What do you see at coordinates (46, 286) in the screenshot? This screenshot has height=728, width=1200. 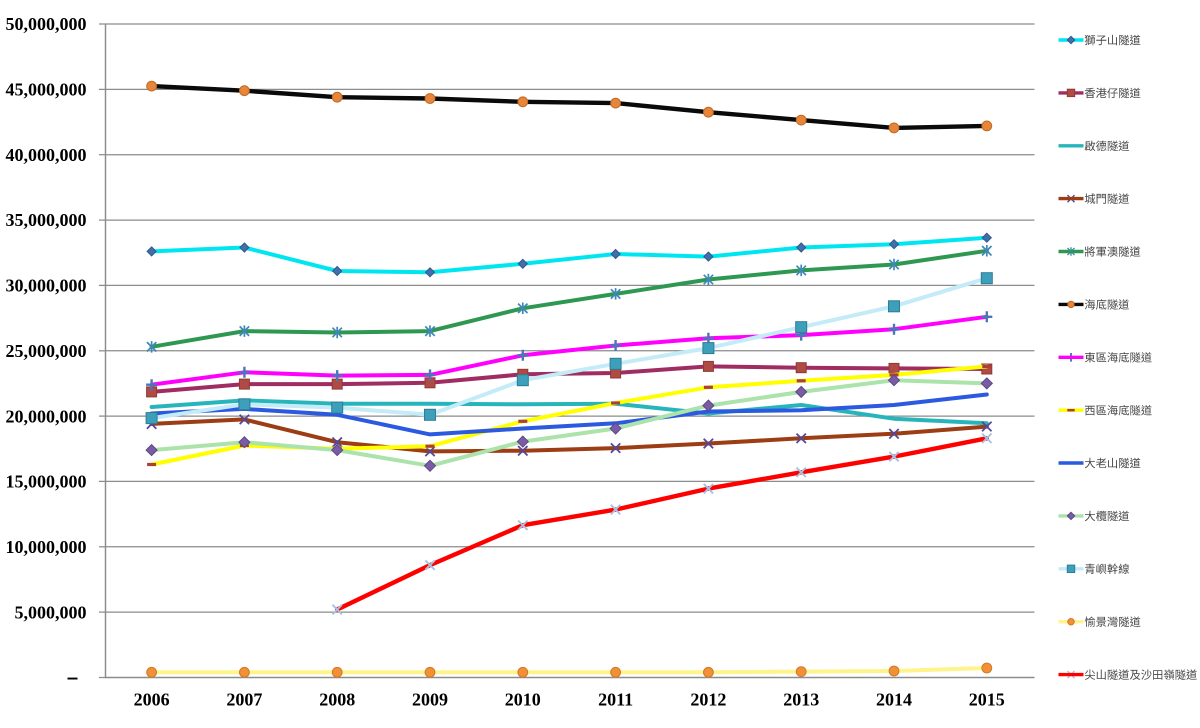 I see `svg-text: 30,000,000` at bounding box center [46, 286].